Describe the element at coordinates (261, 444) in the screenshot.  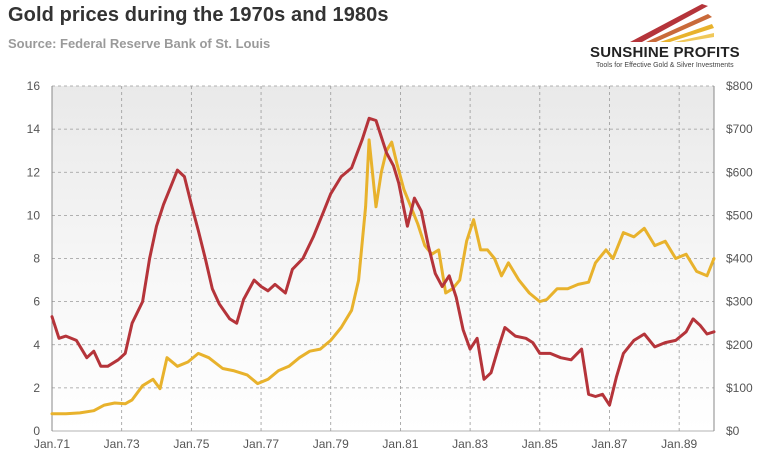
I see `x-tick-label: Jan.77` at that location.